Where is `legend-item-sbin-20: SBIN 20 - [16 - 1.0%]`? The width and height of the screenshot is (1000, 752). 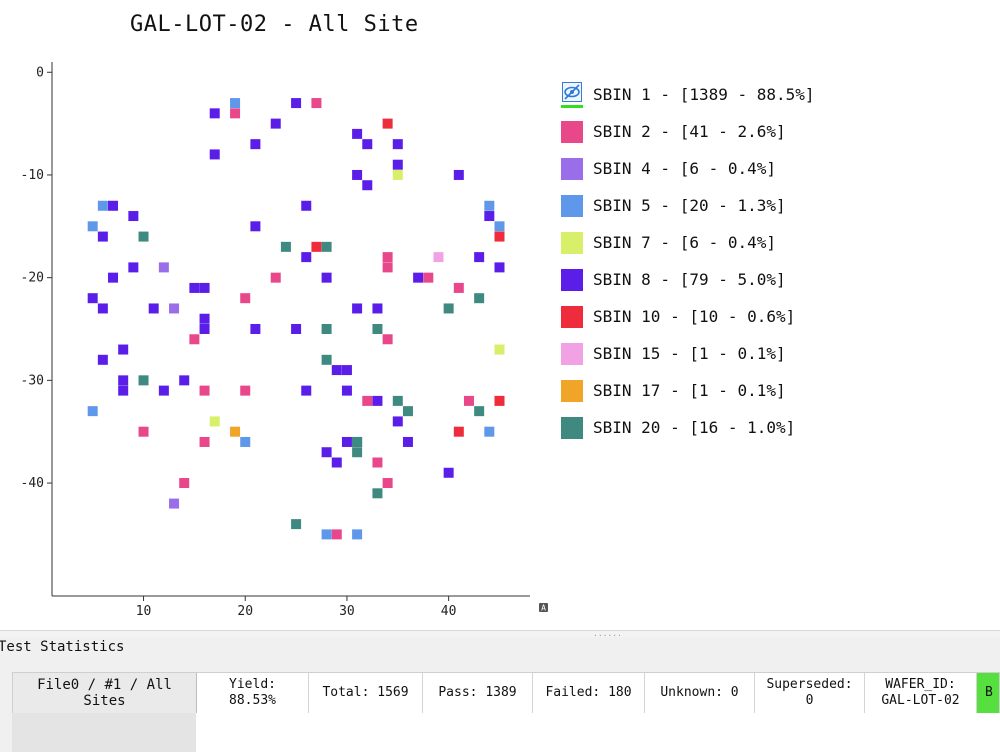
legend-item-sbin-20: SBIN 20 - [16 - 1.0%] is located at coordinates (688, 427).